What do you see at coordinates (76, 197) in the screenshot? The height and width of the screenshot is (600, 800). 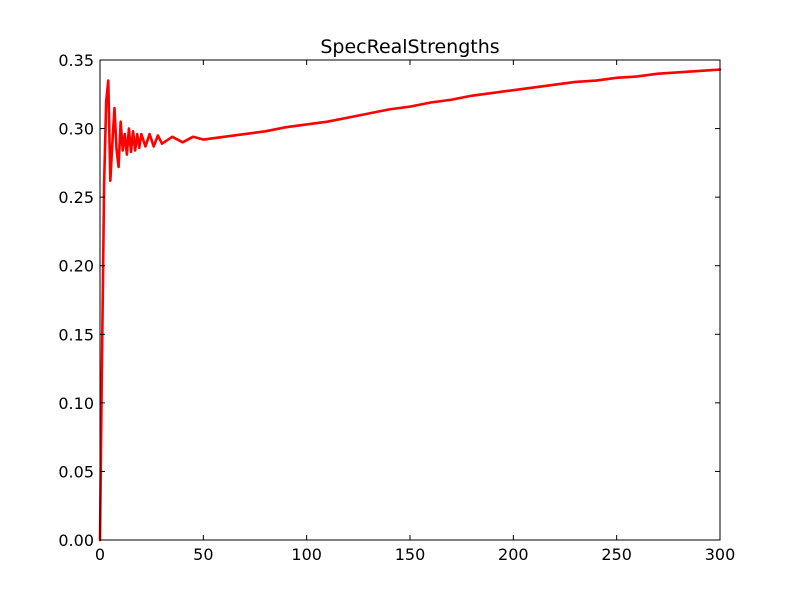 I see `y-tick-label: 0.25` at bounding box center [76, 197].